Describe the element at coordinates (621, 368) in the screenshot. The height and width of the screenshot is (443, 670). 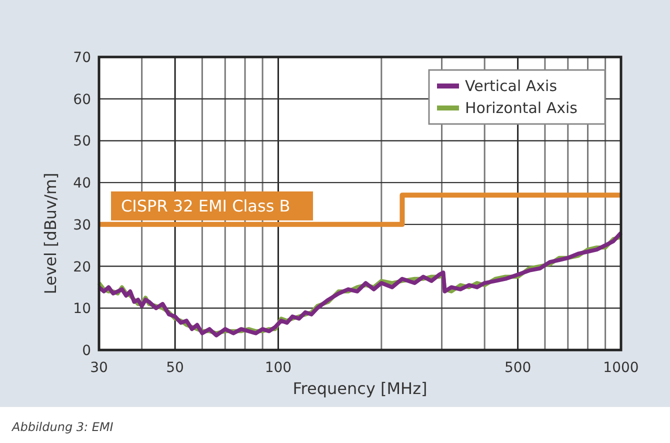
I see `x-tick-label: 1000` at that location.